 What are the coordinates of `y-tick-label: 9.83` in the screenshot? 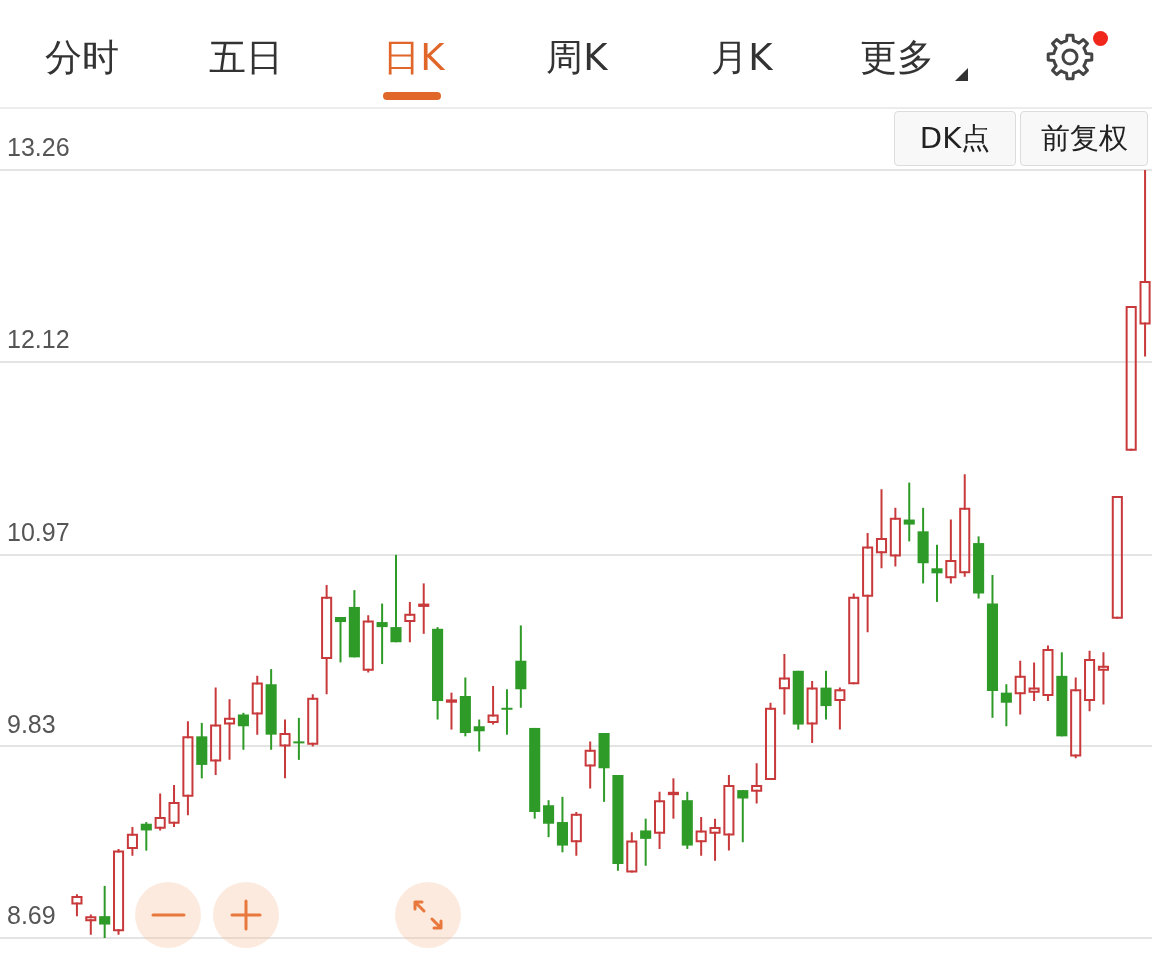 It's located at (31, 723).